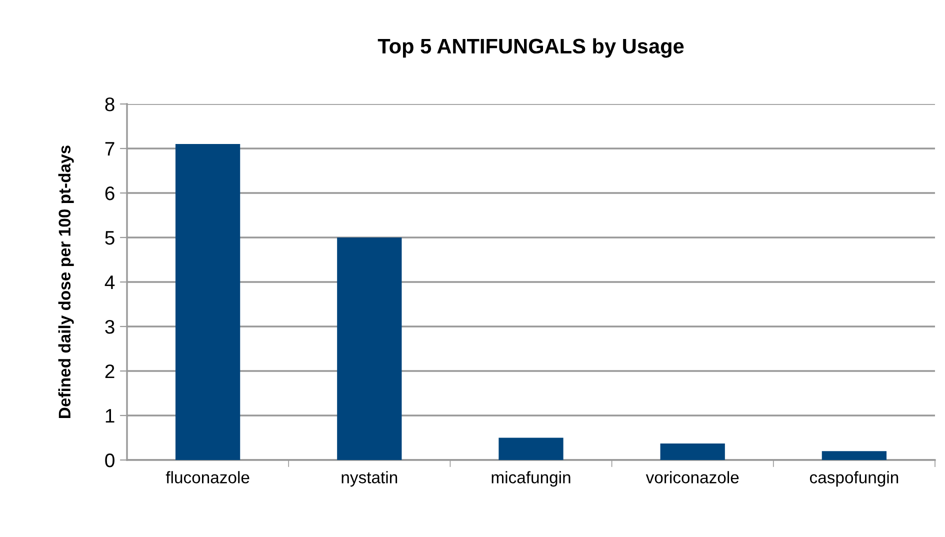  What do you see at coordinates (531, 479) in the screenshot?
I see `x-tick-label: micafungin` at bounding box center [531, 479].